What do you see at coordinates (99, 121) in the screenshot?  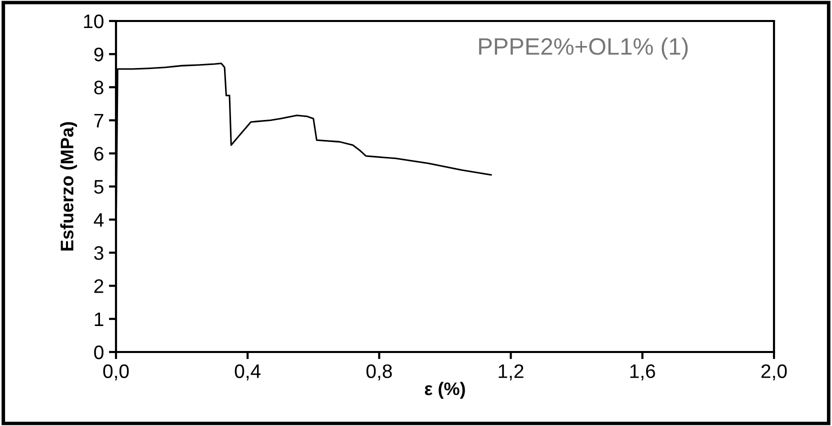 I see `y-tick-label: 7` at bounding box center [99, 121].